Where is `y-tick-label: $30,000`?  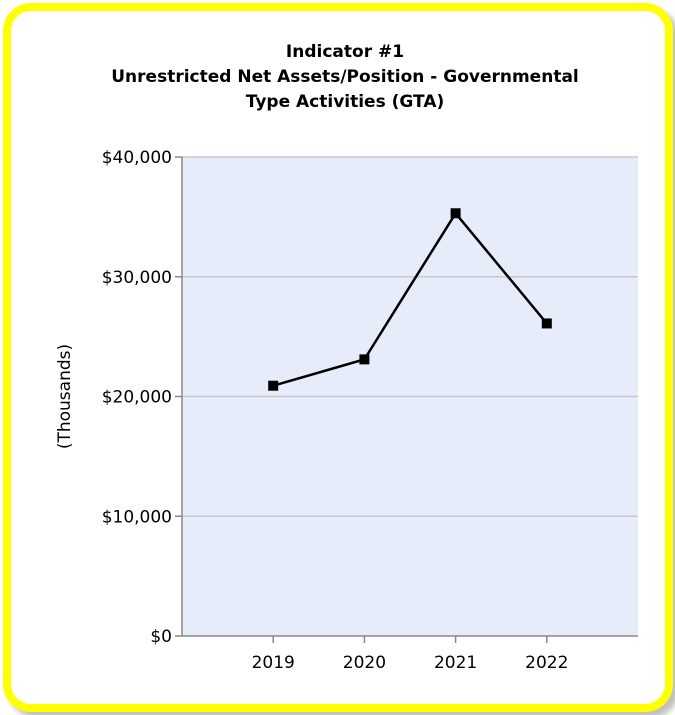 y-tick-label: $30,000 is located at coordinates (137, 278).